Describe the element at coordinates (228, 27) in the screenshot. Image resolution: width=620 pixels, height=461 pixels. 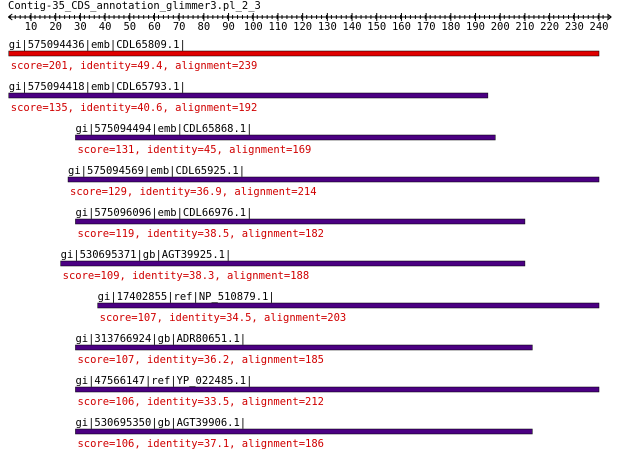
I see `tick-label: 90` at that location.